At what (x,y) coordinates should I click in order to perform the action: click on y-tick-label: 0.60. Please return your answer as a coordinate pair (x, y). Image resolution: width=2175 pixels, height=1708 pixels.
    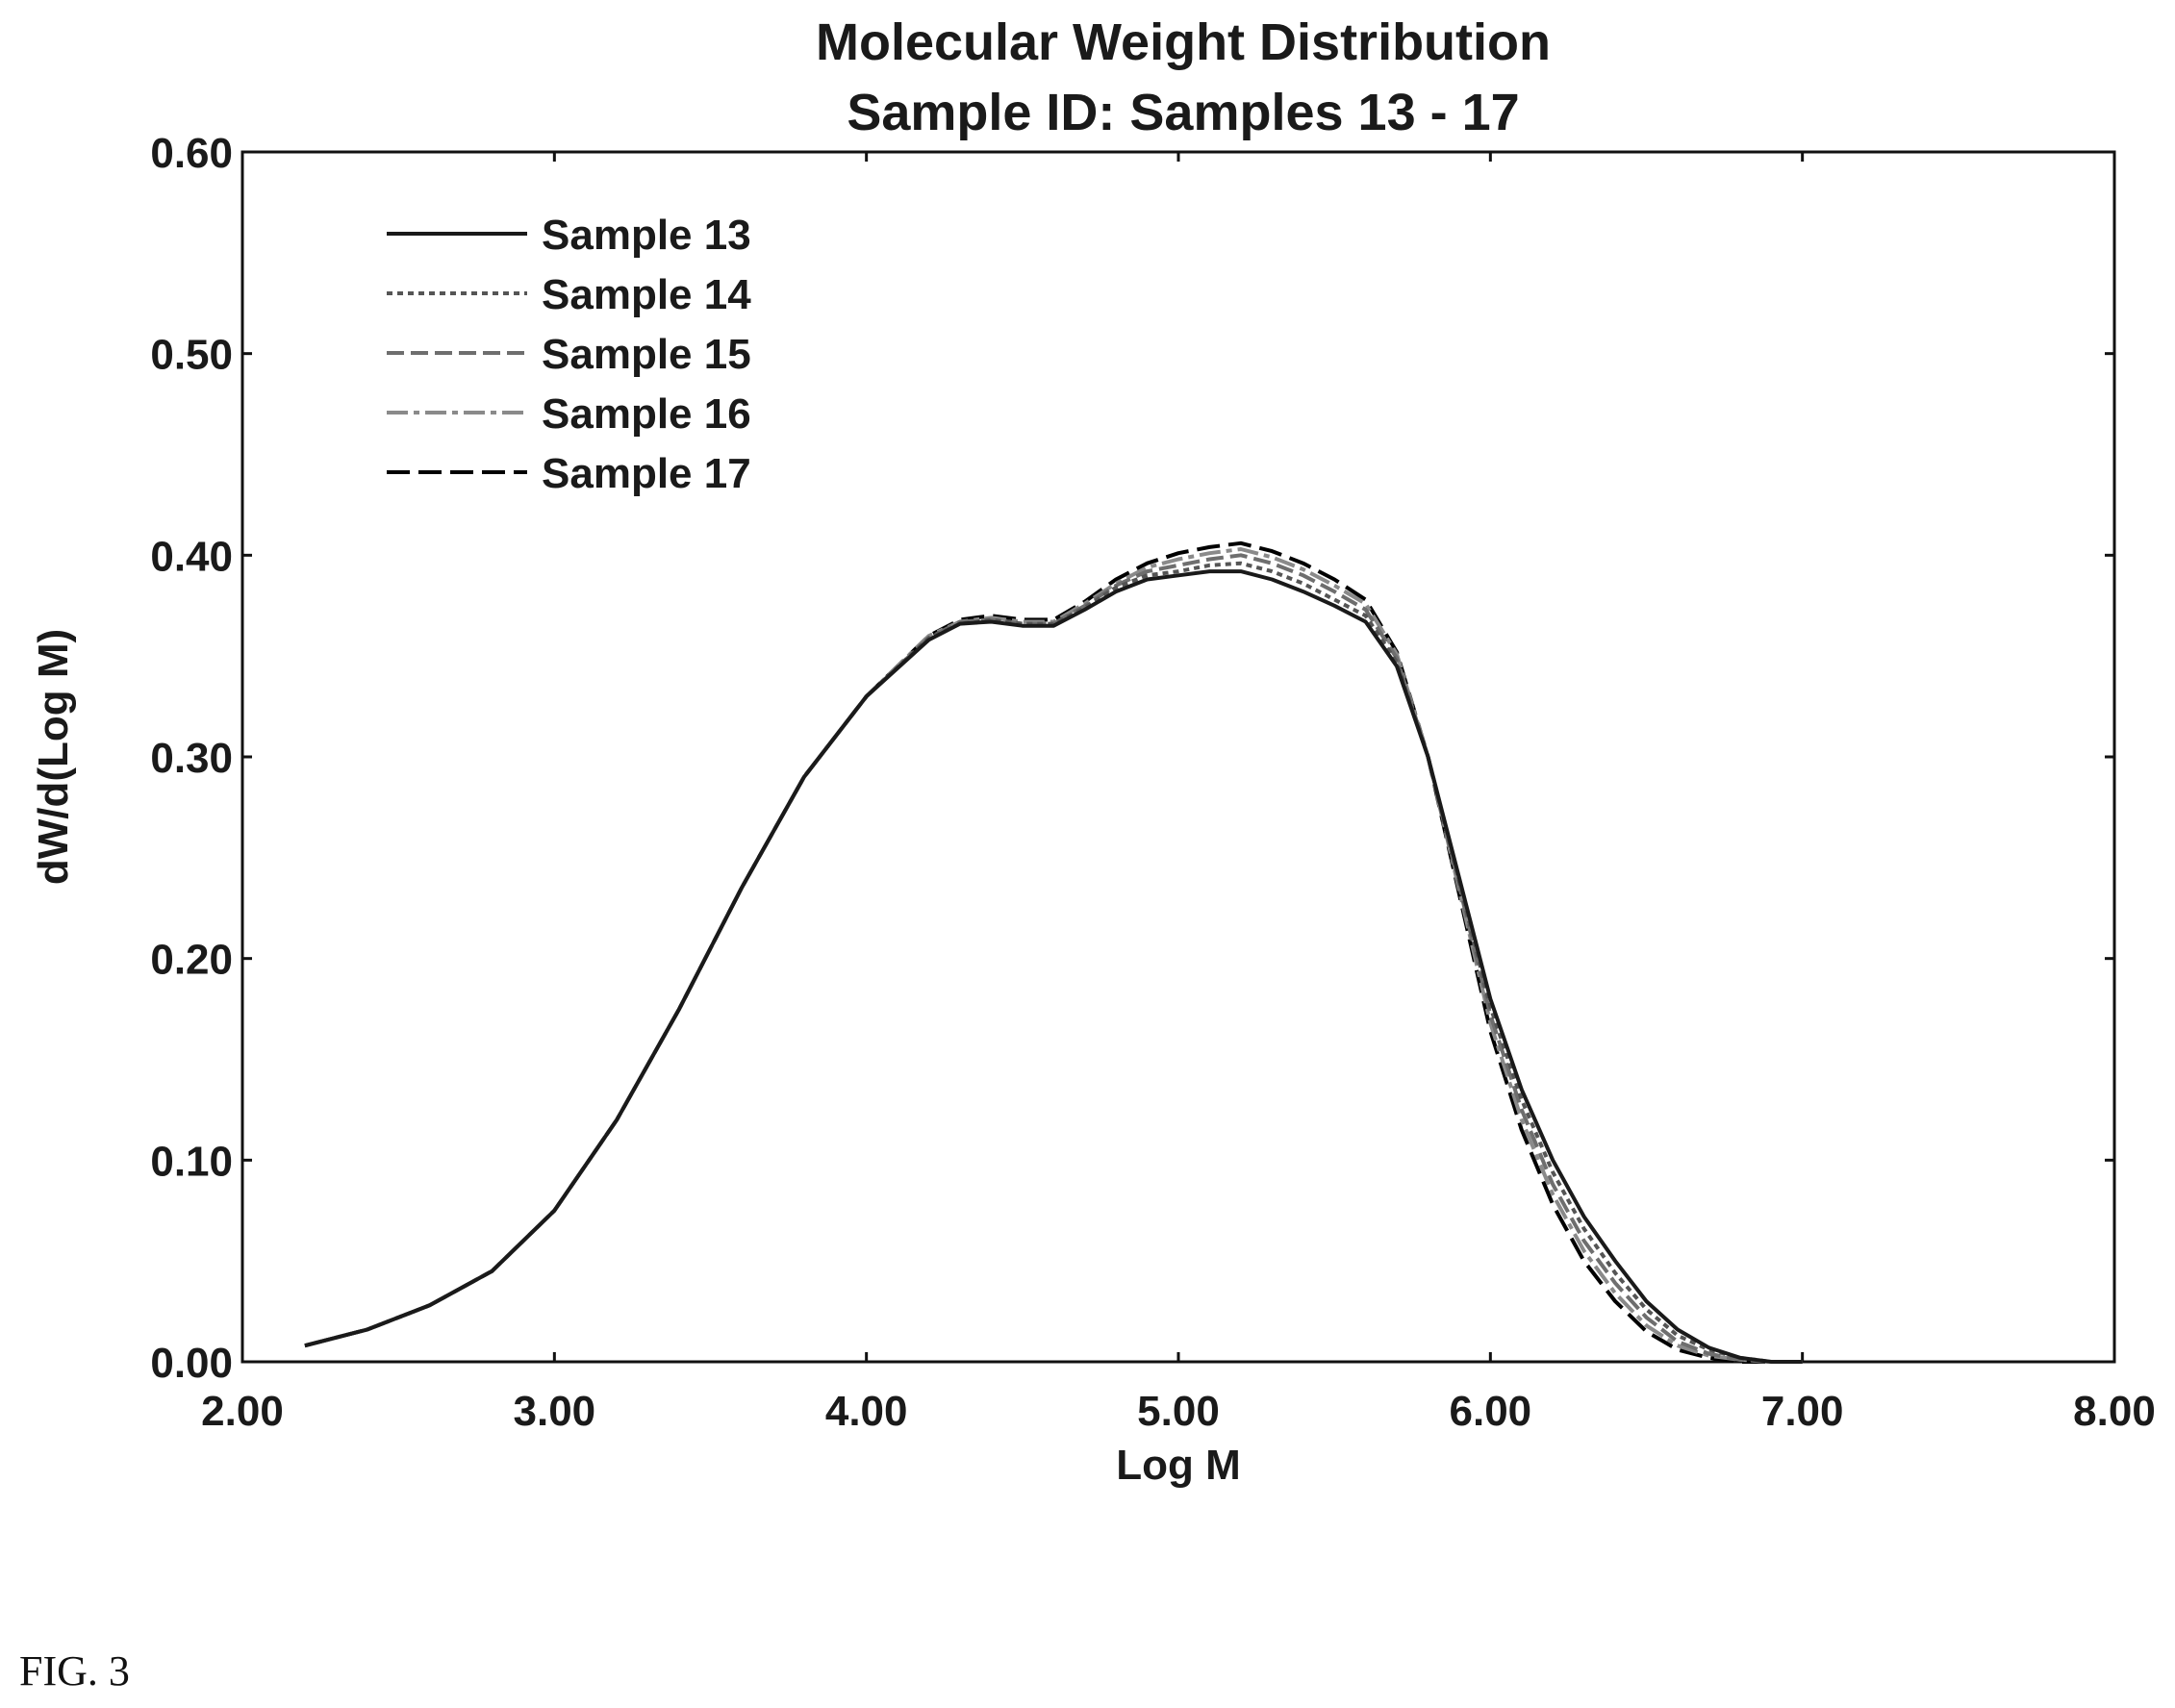
    Looking at the image, I should click on (192, 153).